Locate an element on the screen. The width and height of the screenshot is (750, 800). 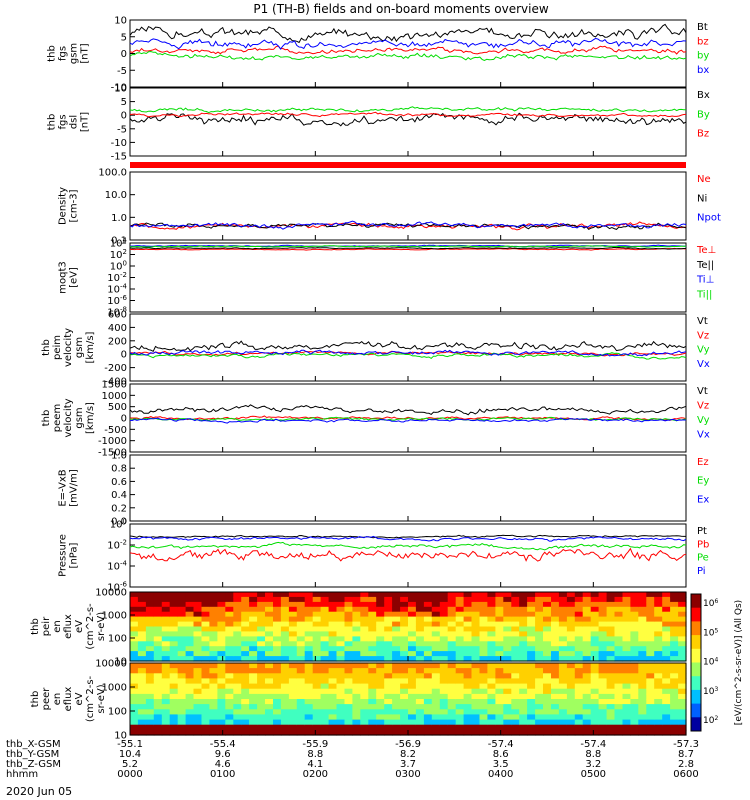
y-axis-label: (cm^2-s- is located at coordinates (90, 626).